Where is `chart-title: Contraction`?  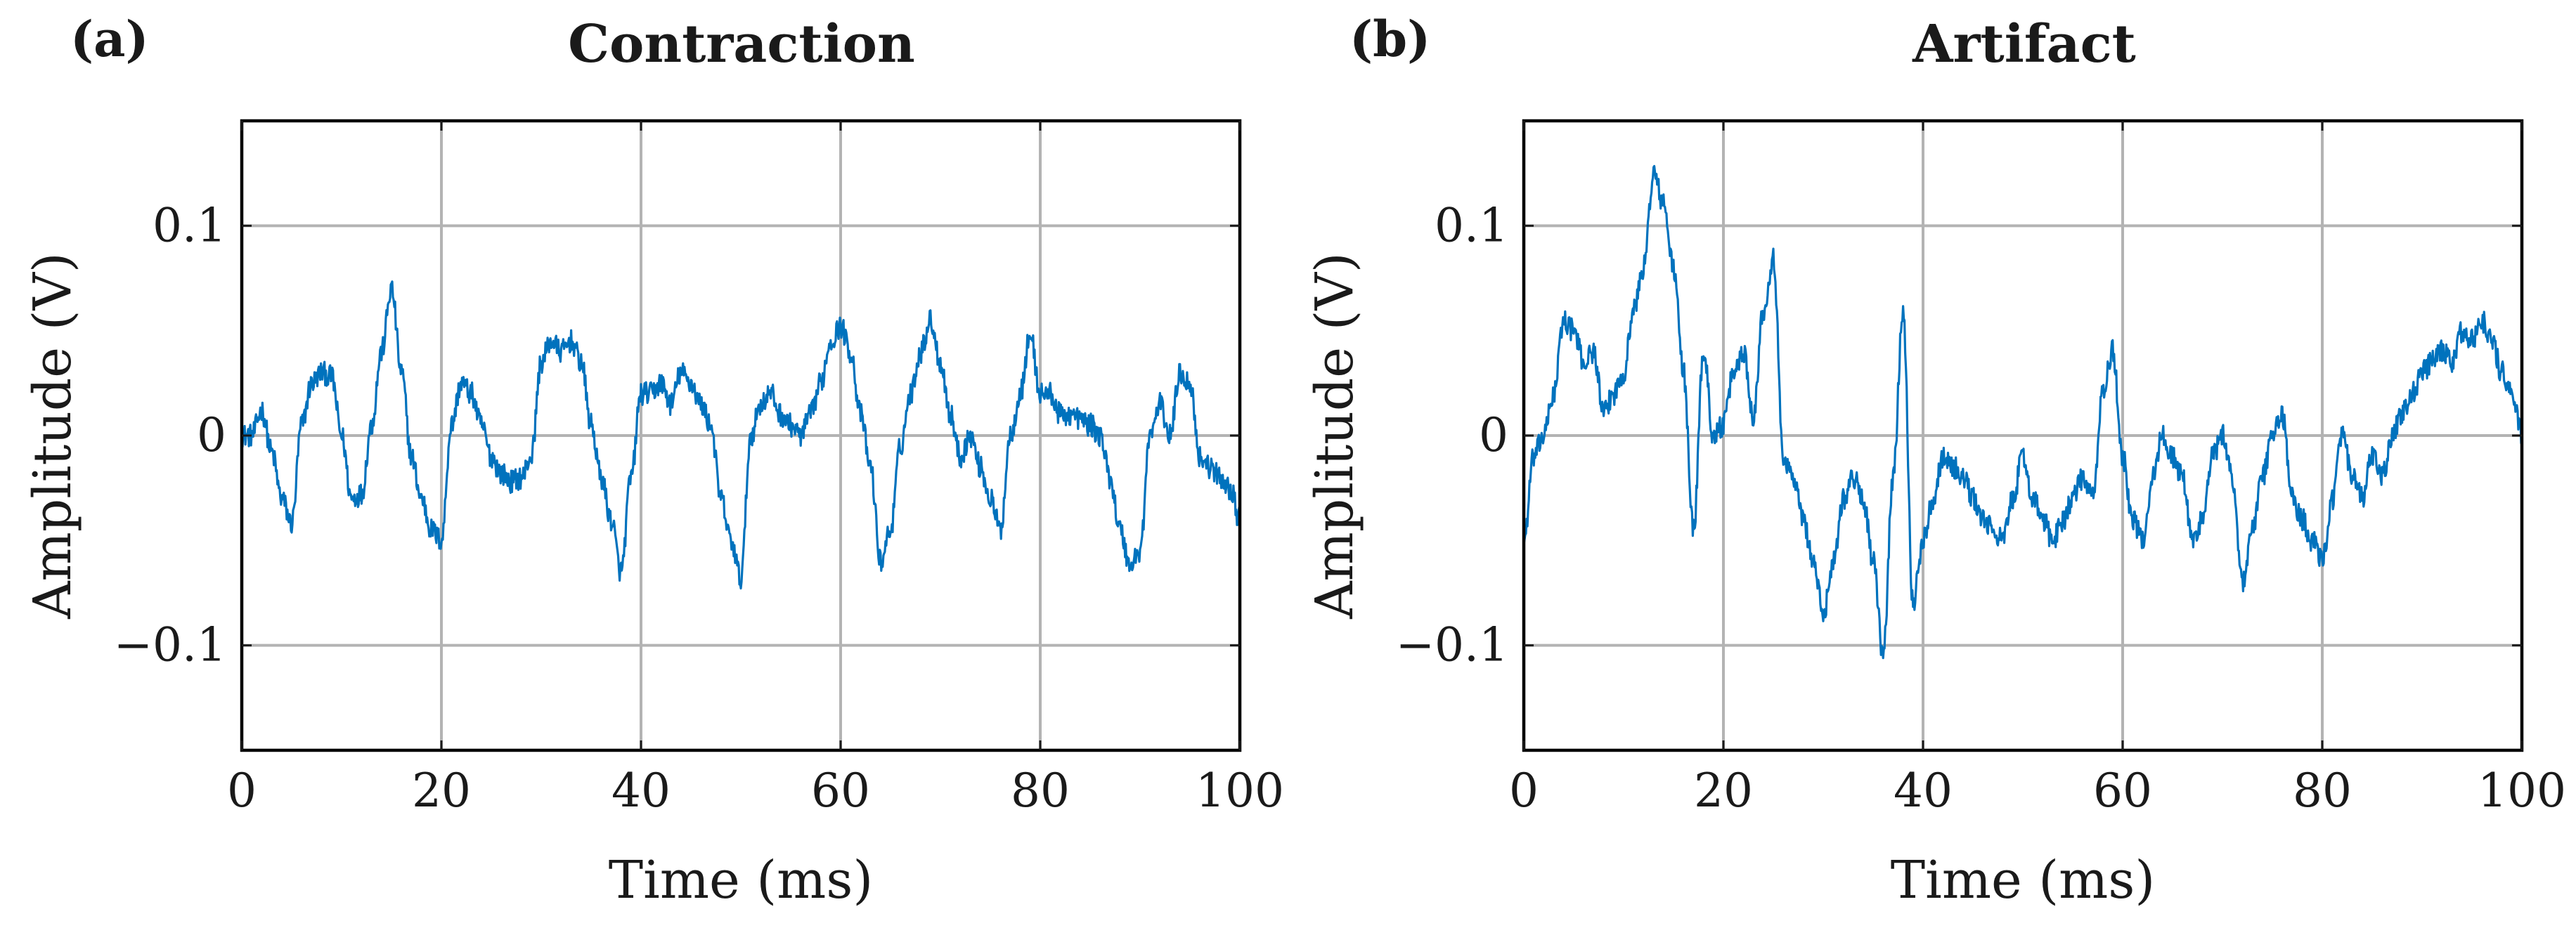
chart-title: Contraction is located at coordinates (742, 44).